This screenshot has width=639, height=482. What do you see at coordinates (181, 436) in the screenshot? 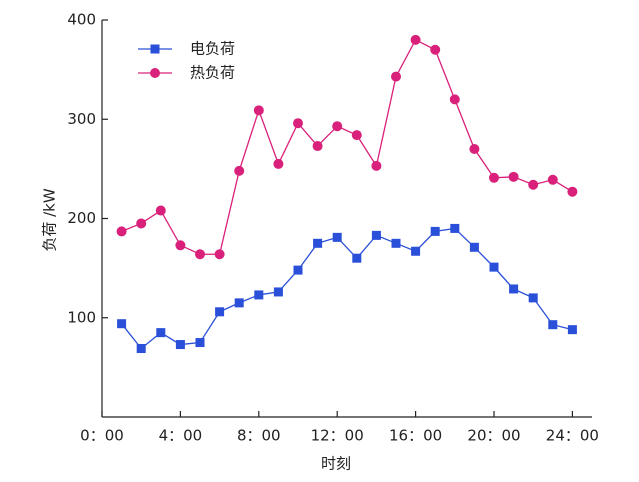
I see `x-tick-label: 4：00` at bounding box center [181, 436].